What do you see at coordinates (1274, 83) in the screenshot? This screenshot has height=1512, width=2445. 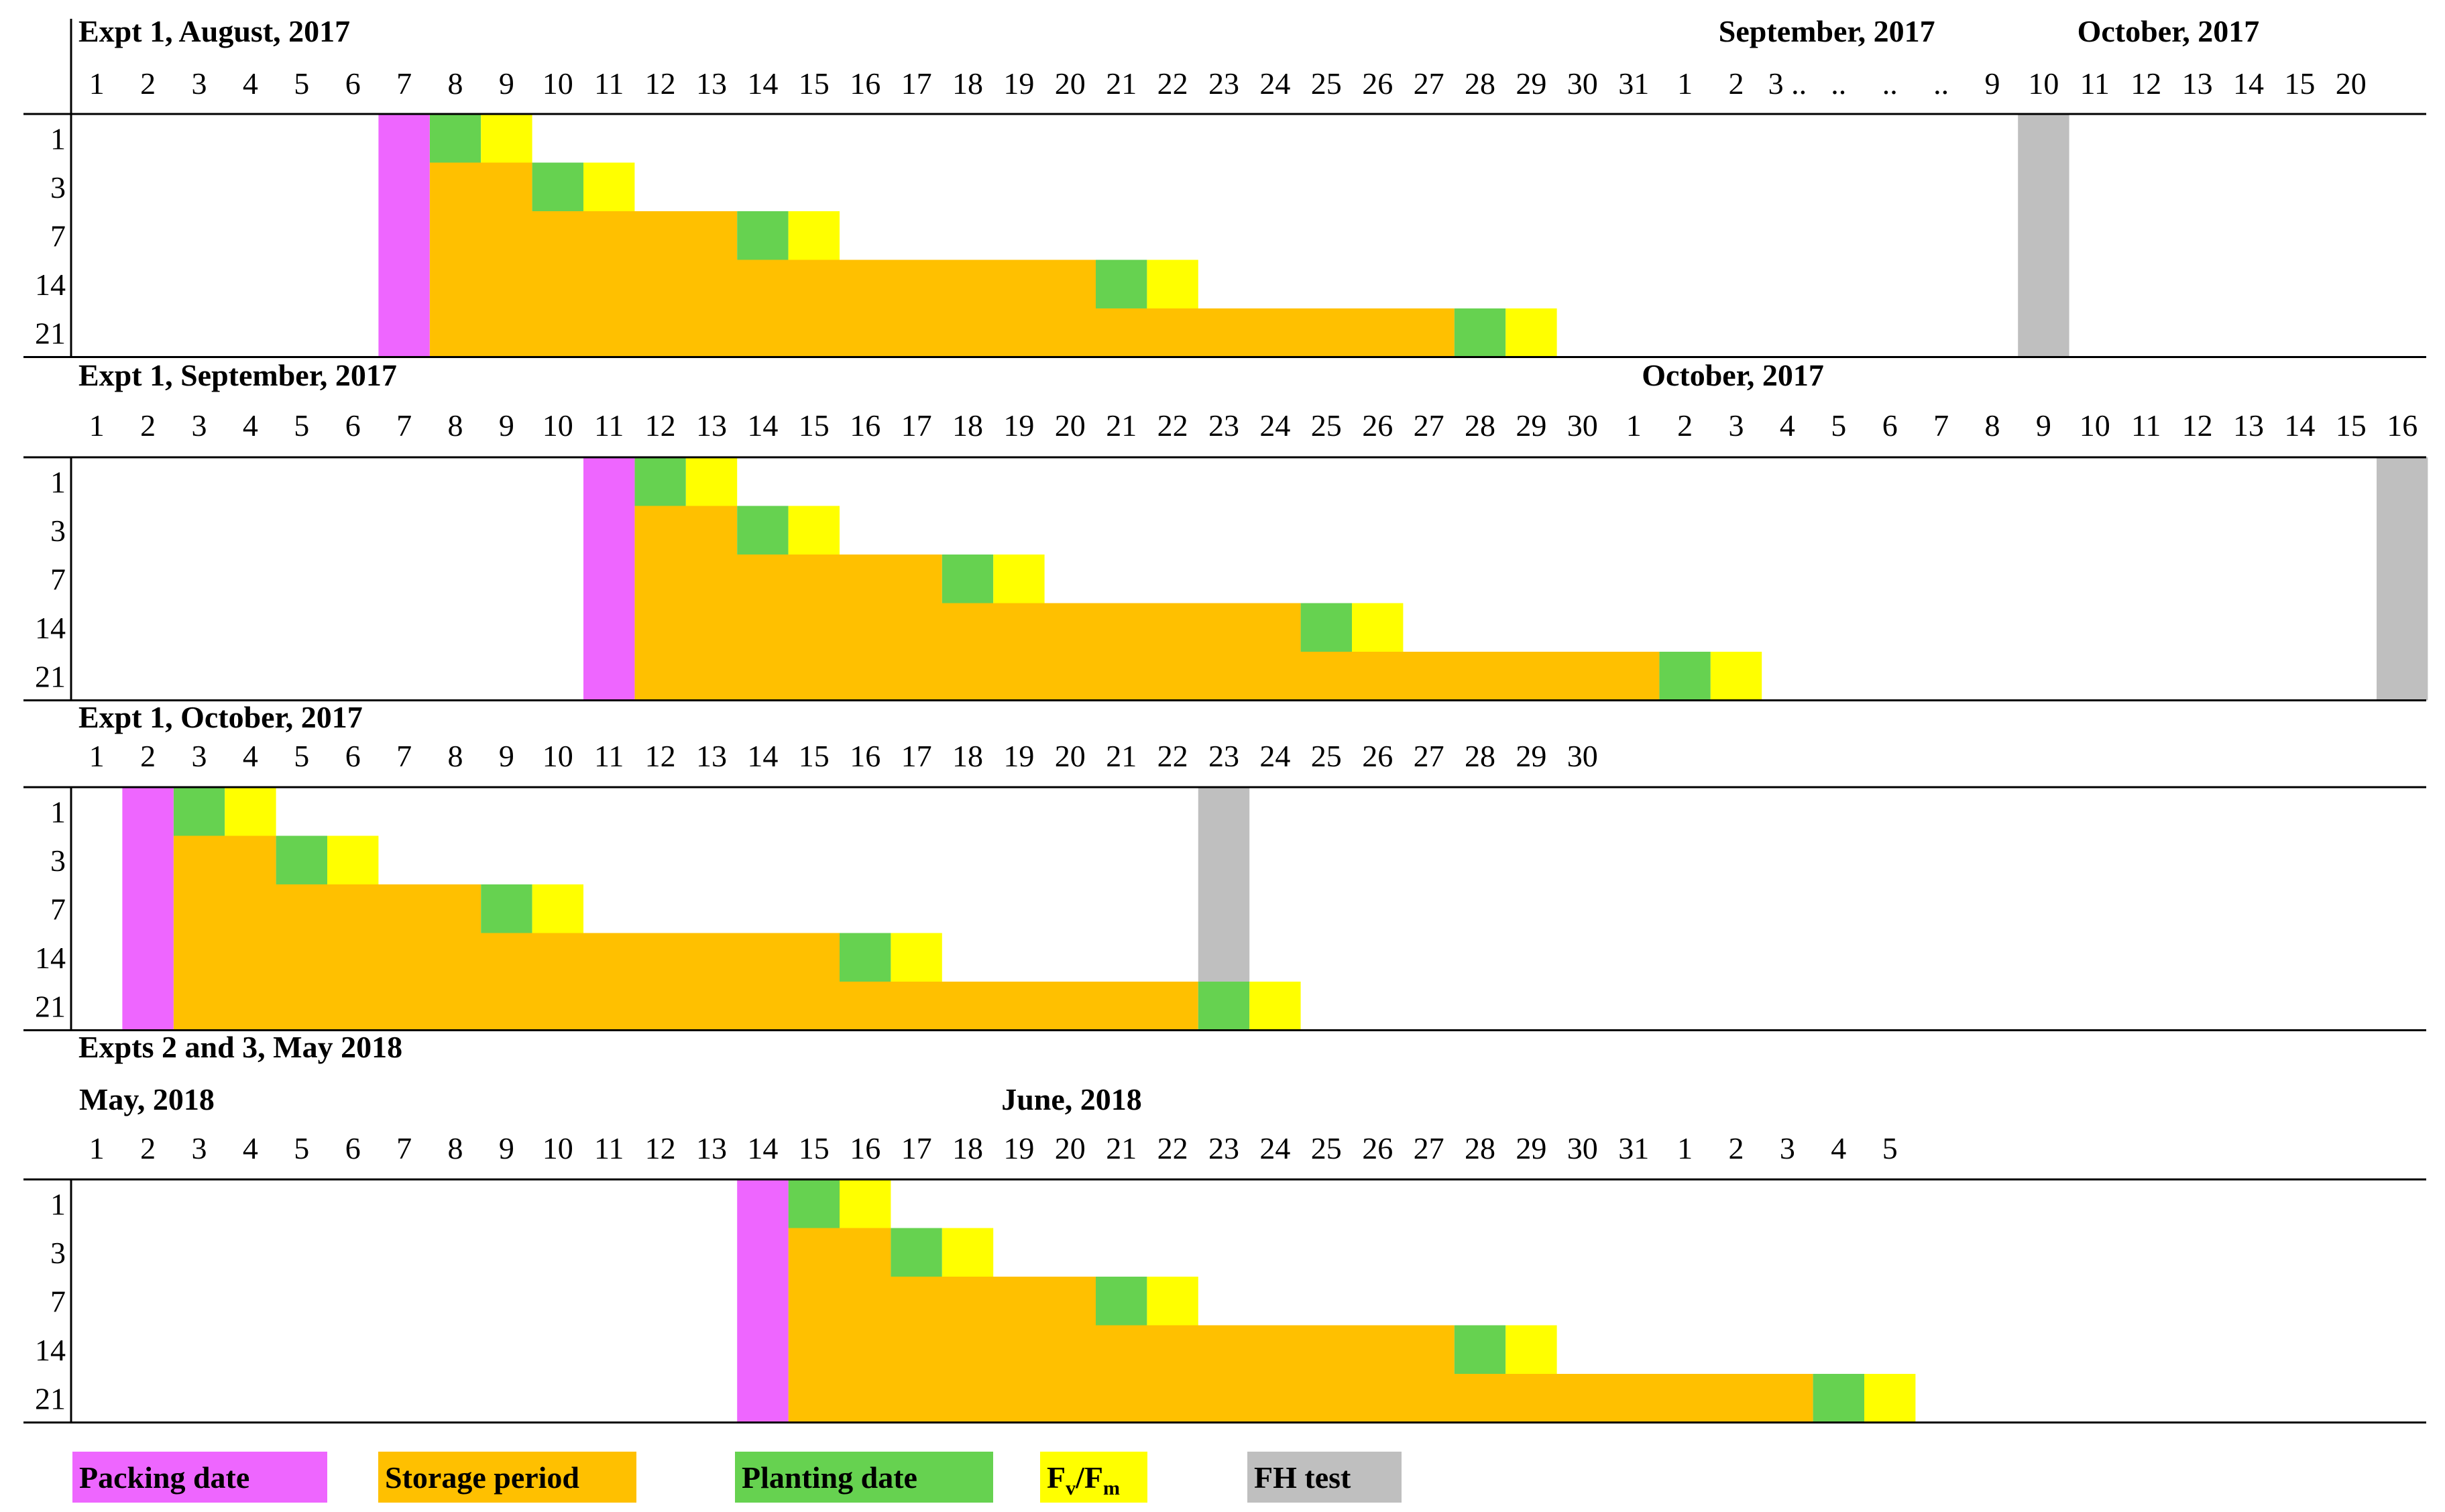 I see `day-tick-label: 24` at bounding box center [1274, 83].